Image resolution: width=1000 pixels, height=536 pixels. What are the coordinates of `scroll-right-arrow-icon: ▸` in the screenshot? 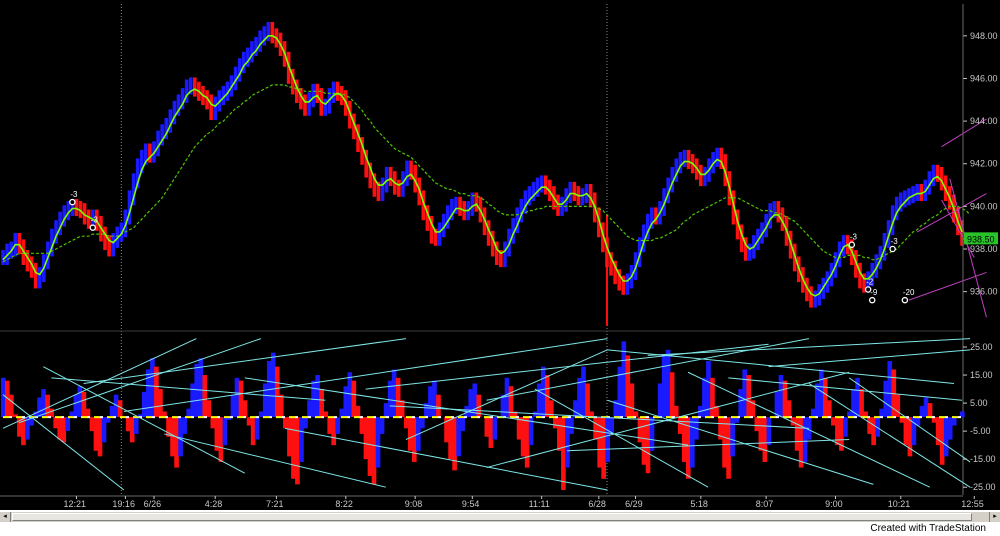 It's located at (994, 517).